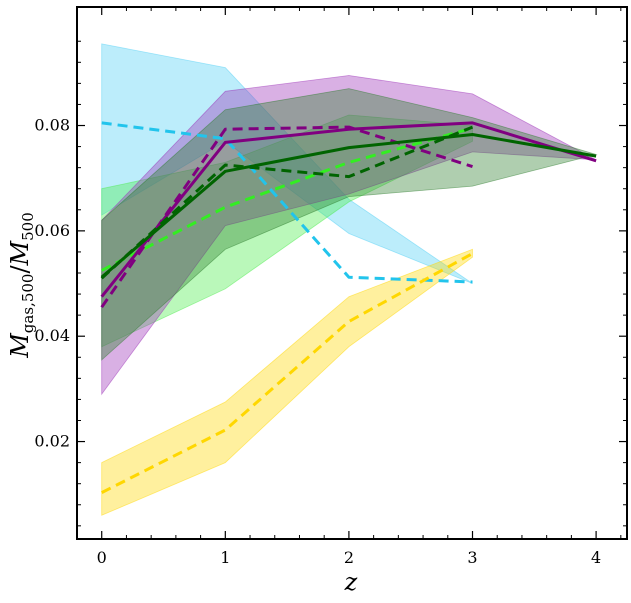  What do you see at coordinates (102, 557) in the screenshot?
I see `x-tick-label: 0` at bounding box center [102, 557].